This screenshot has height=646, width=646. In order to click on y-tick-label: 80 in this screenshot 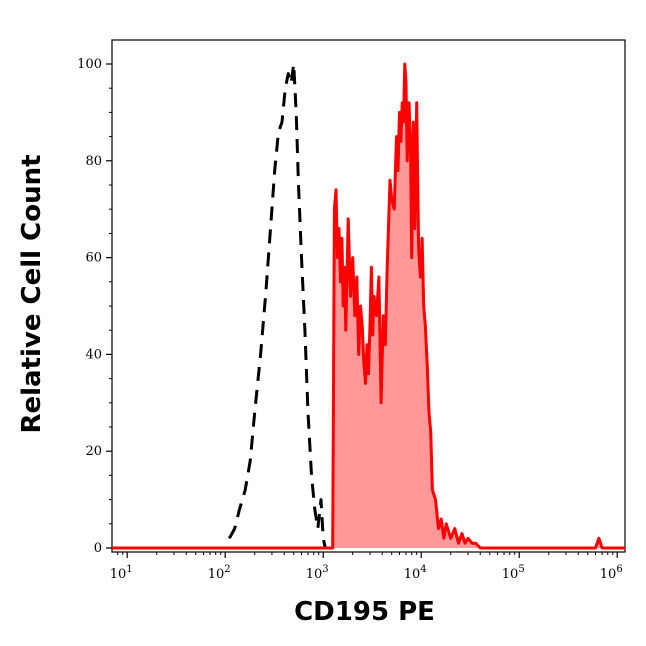, I will do `click(93, 161)`.